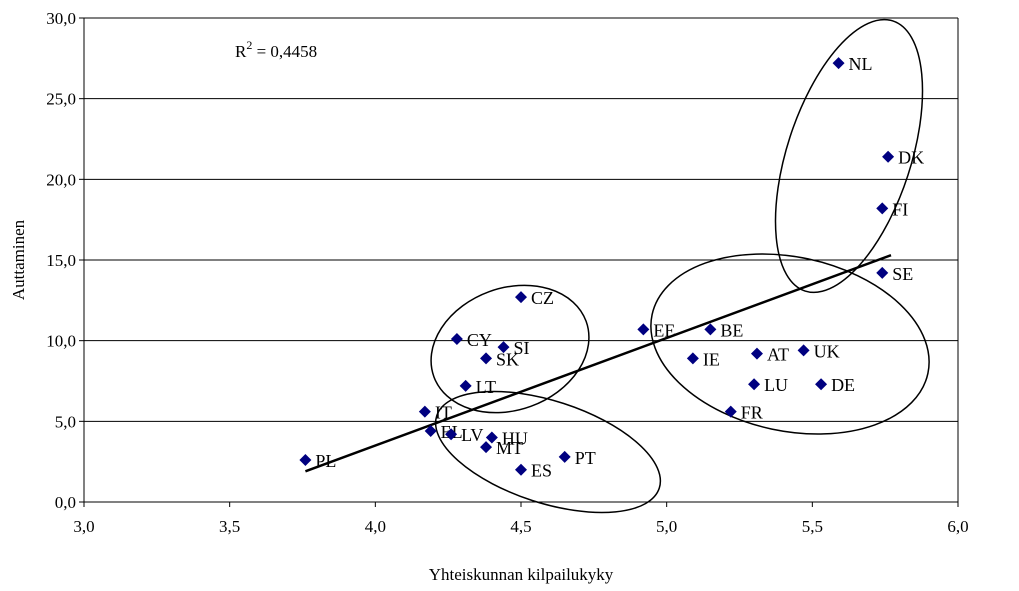 Image resolution: width=1019 pixels, height=591 pixels. I want to click on data-point-it, so click(424, 411).